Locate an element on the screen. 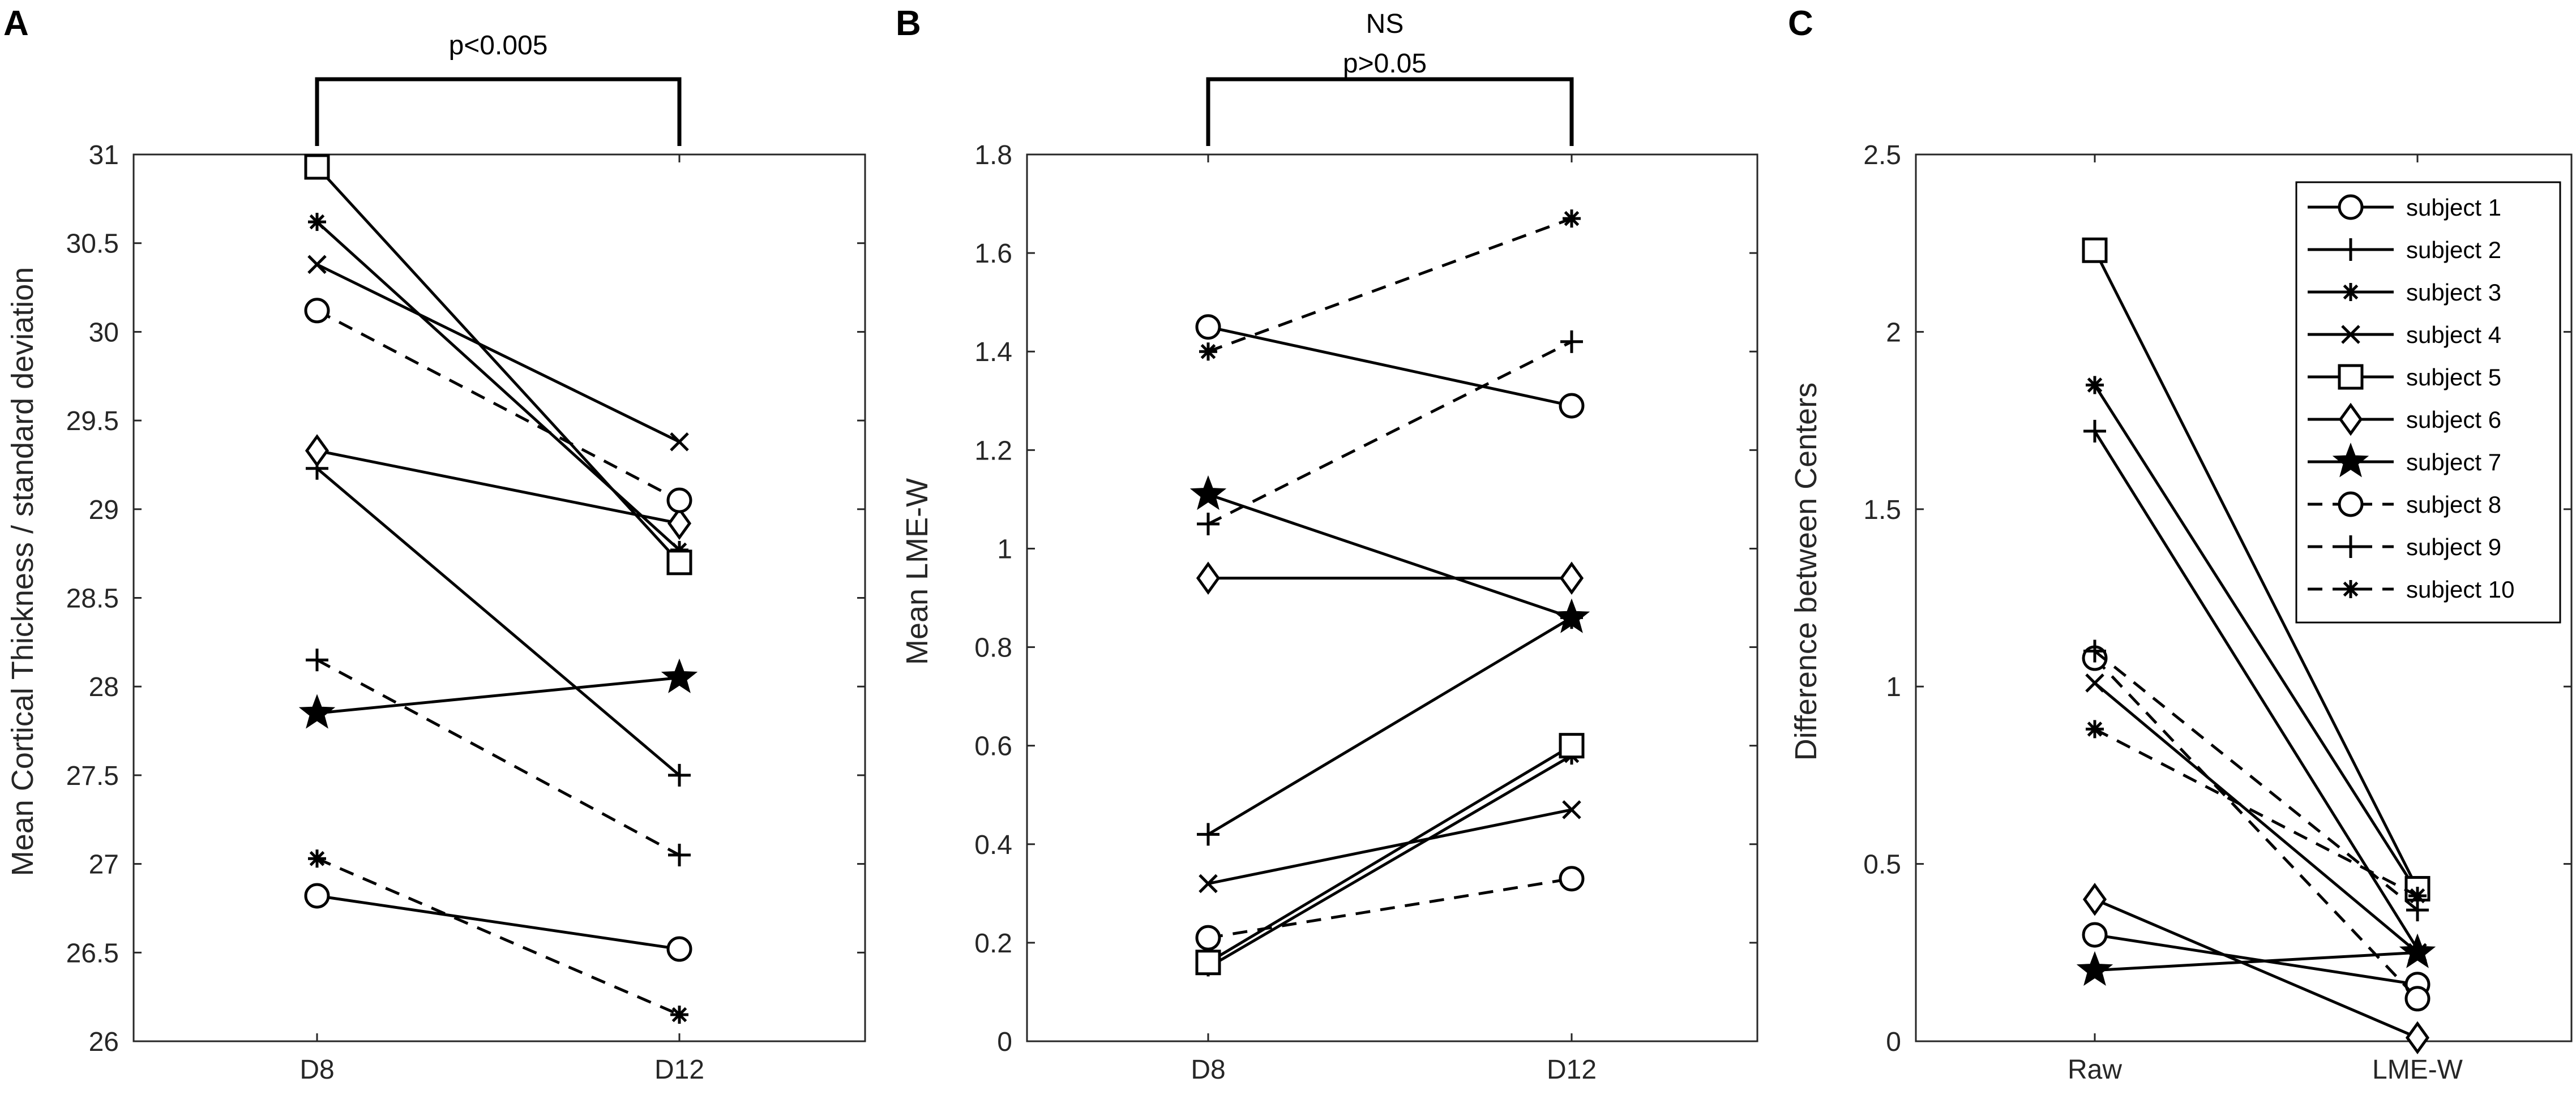  y-tick-label: 1 is located at coordinates (1004, 549).